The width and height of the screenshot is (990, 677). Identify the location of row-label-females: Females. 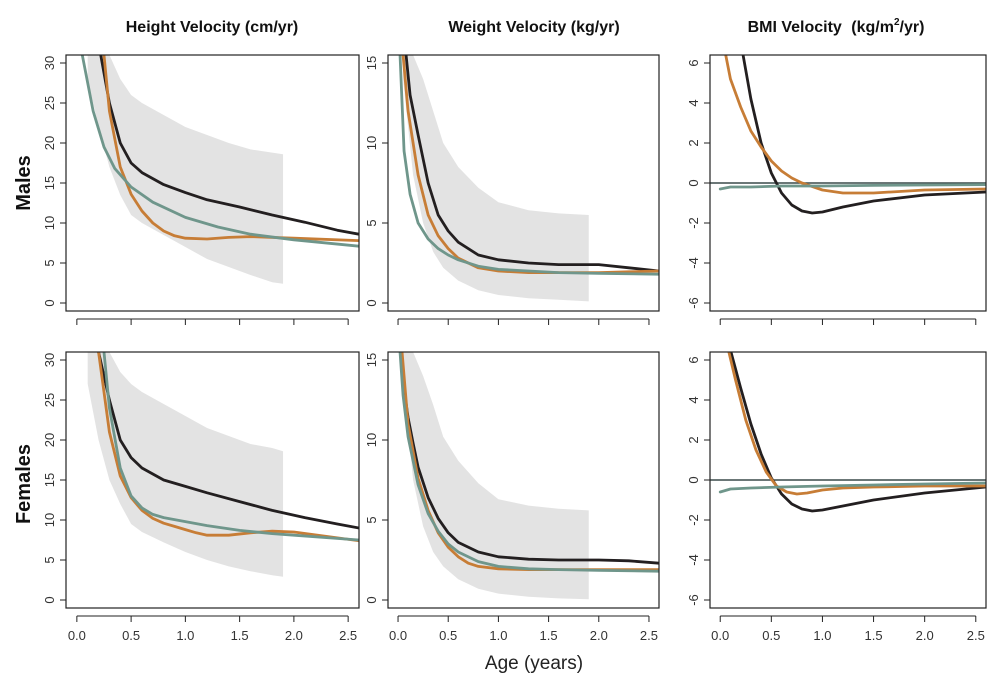
(24, 484).